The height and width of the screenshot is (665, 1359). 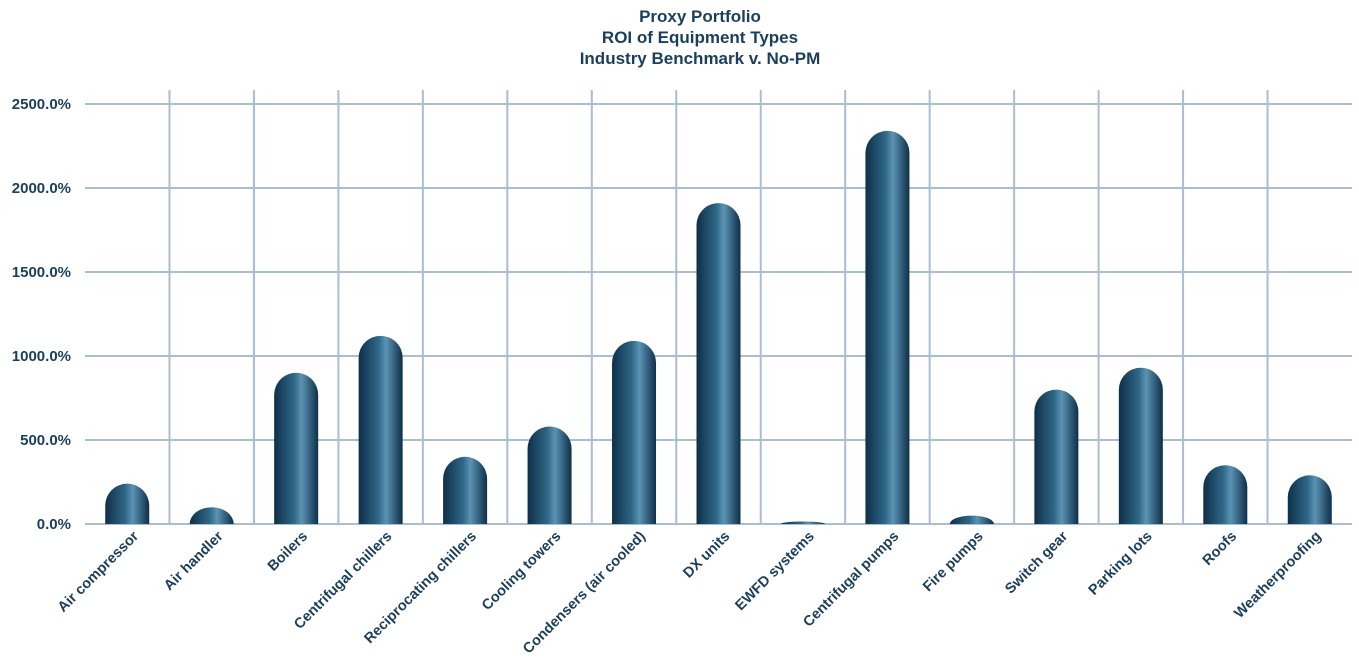 What do you see at coordinates (194, 561) in the screenshot?
I see `x-tick-label: Air handler` at bounding box center [194, 561].